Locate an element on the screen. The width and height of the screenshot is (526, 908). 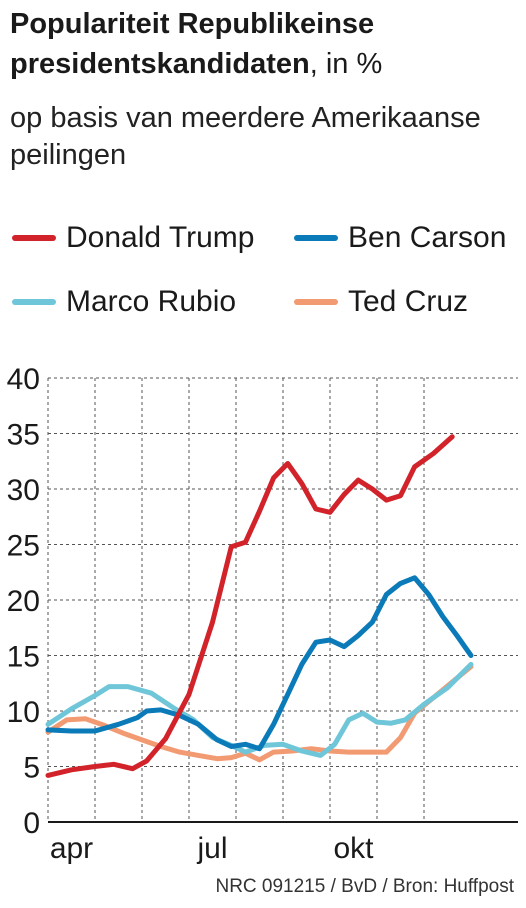
source-credit: NRC 091215 / BvD / Bron: Huffpost is located at coordinates (364, 886).